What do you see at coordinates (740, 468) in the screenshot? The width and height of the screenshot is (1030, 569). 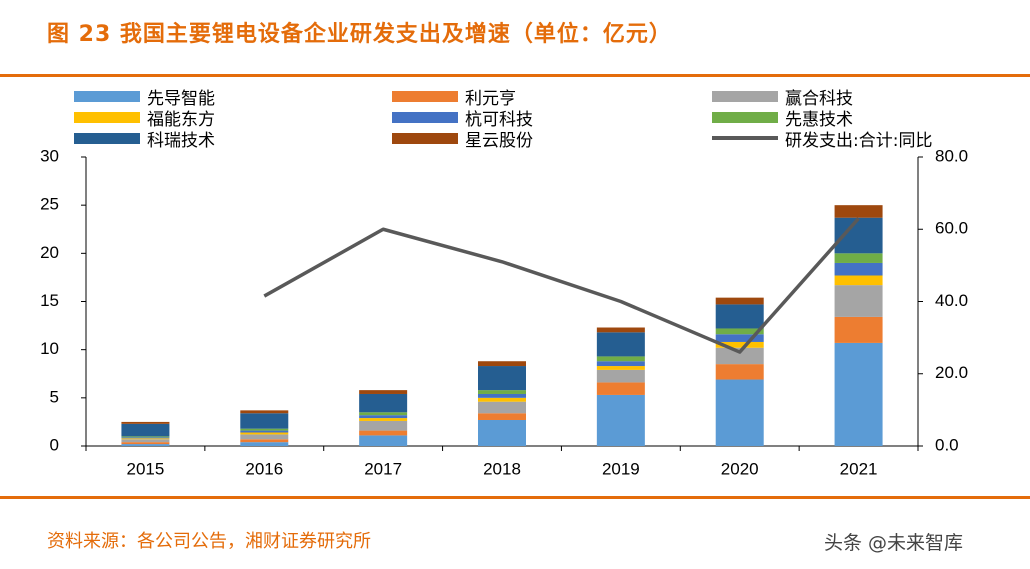 I see `x-tick-label: 2020` at bounding box center [740, 468].